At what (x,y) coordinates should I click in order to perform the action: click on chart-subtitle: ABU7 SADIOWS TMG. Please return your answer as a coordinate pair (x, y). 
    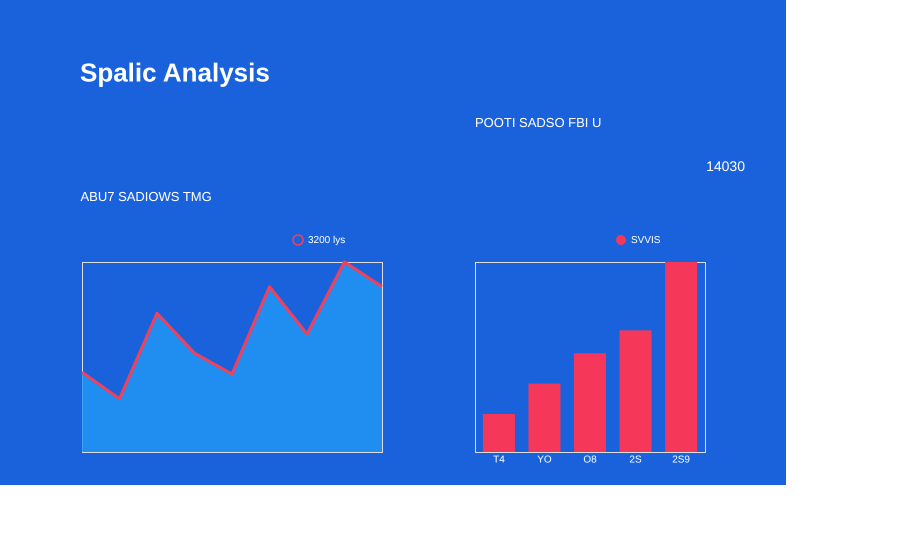
    Looking at the image, I should click on (146, 196).